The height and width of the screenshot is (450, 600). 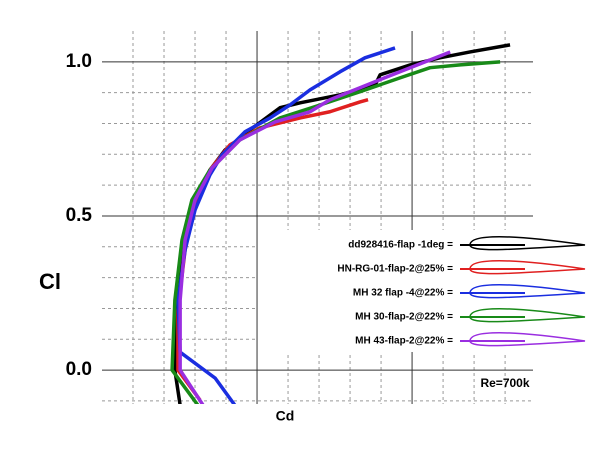 I want to click on x-axis-label: Cd, so click(x=285, y=416).